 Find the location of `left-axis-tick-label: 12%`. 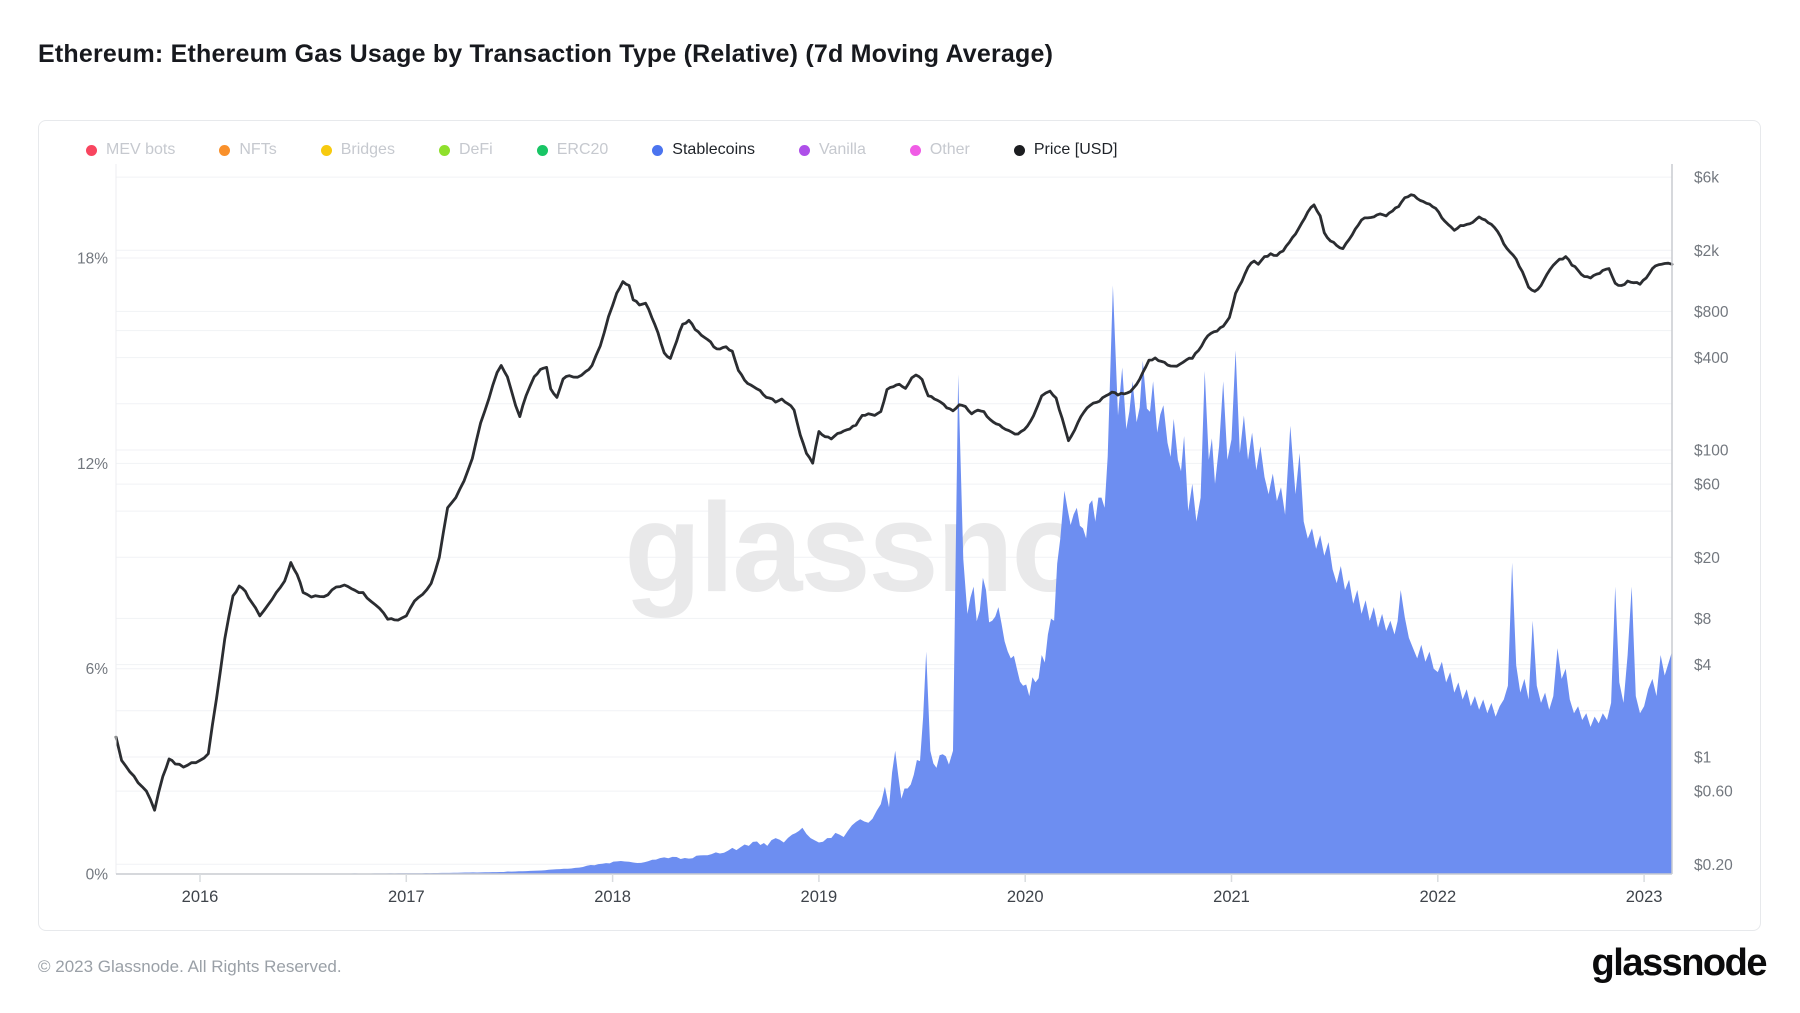

left-axis-tick-label: 12% is located at coordinates (92, 464).